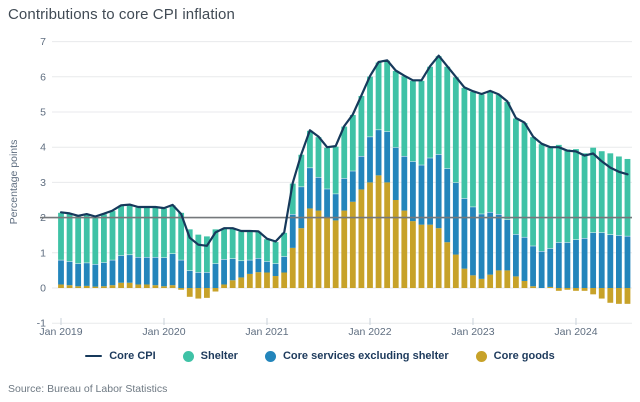 This screenshot has width=640, height=402. Describe the element at coordinates (356, 356) in the screenshot. I see `legend-item-core-services: Core services excluding shelter` at that location.